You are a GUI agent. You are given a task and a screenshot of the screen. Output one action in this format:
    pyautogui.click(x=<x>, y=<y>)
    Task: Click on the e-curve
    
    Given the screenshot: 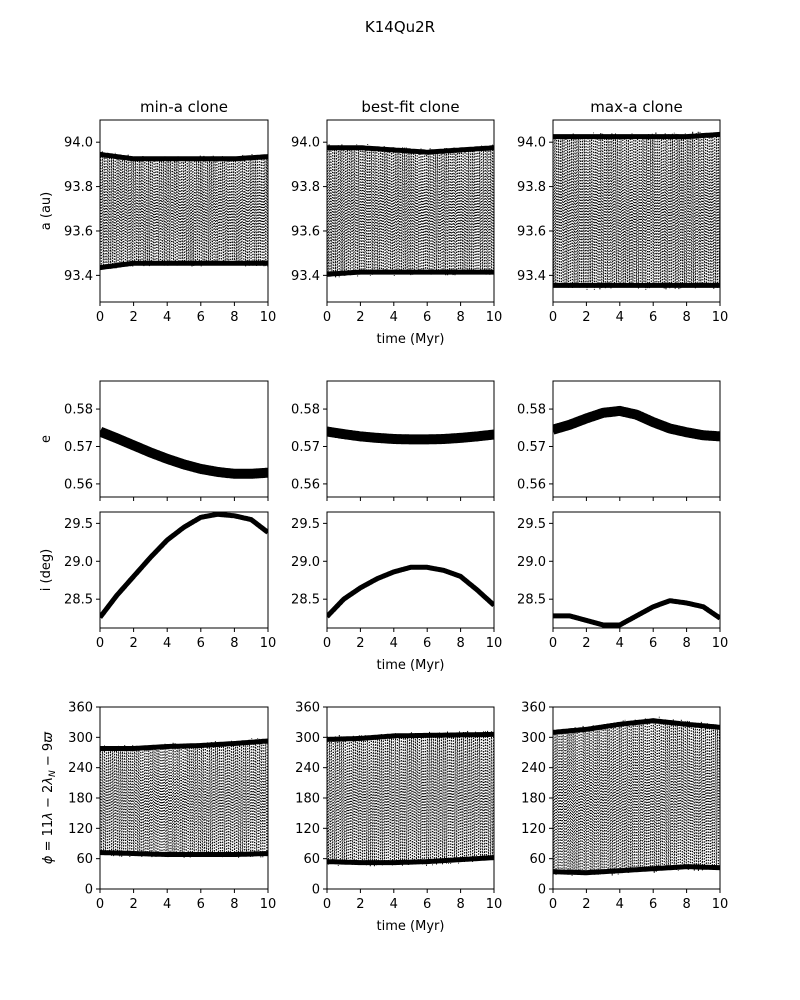 What is the action you would take?
    pyautogui.click(x=636, y=423)
    